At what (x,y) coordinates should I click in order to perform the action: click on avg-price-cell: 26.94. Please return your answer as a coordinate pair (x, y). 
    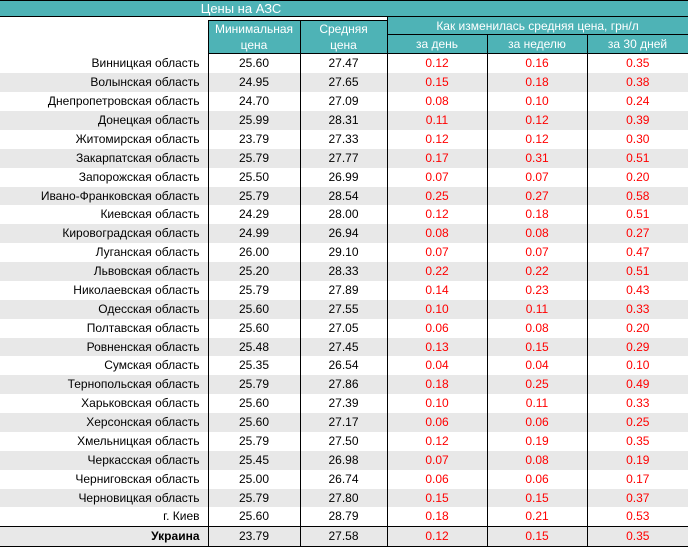
    Looking at the image, I should click on (343, 234).